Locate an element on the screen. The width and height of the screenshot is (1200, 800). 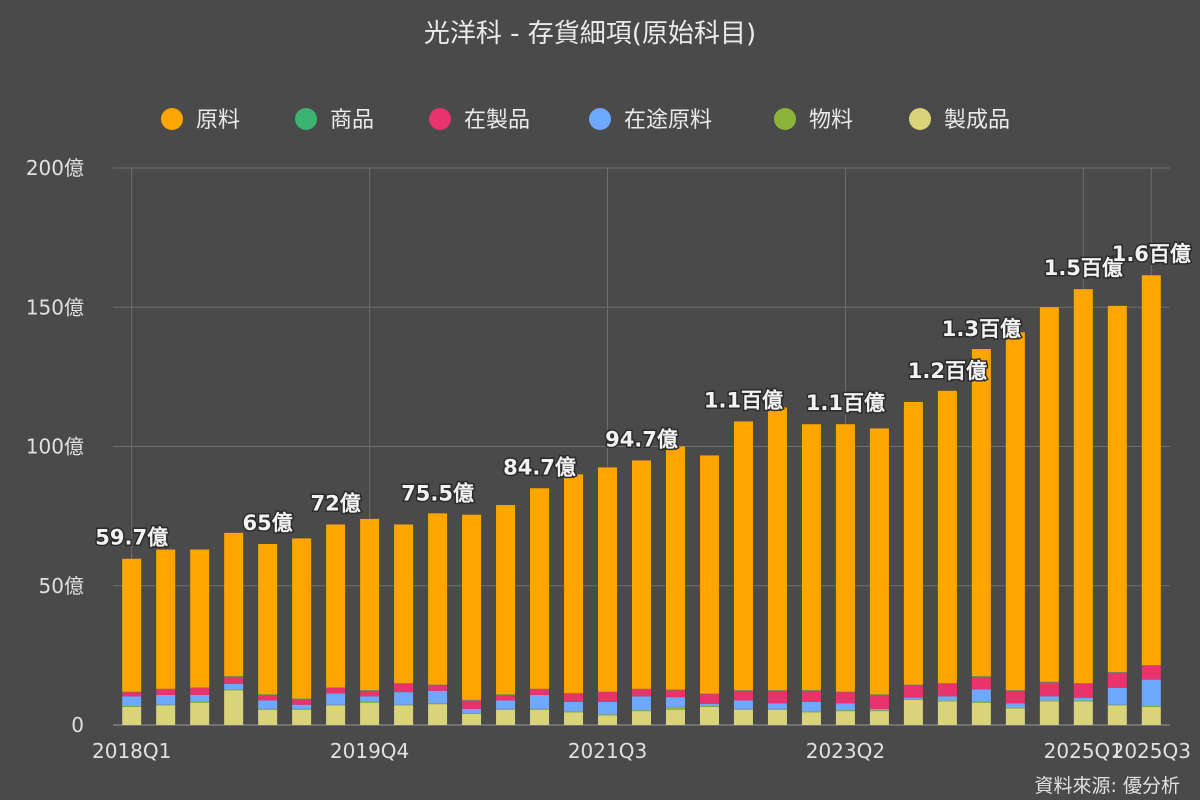
bar-segment-物料-2020Q4 is located at coordinates (506, 709).